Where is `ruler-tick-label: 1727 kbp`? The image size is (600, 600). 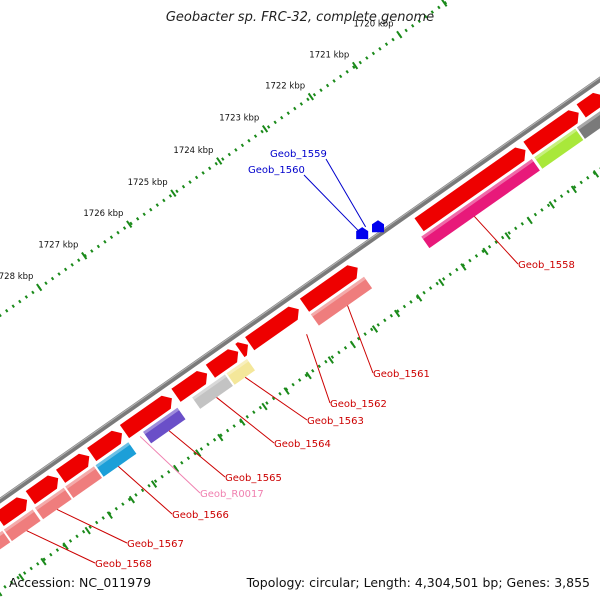 ruler-tick-label: 1727 kbp is located at coordinates (58, 246).